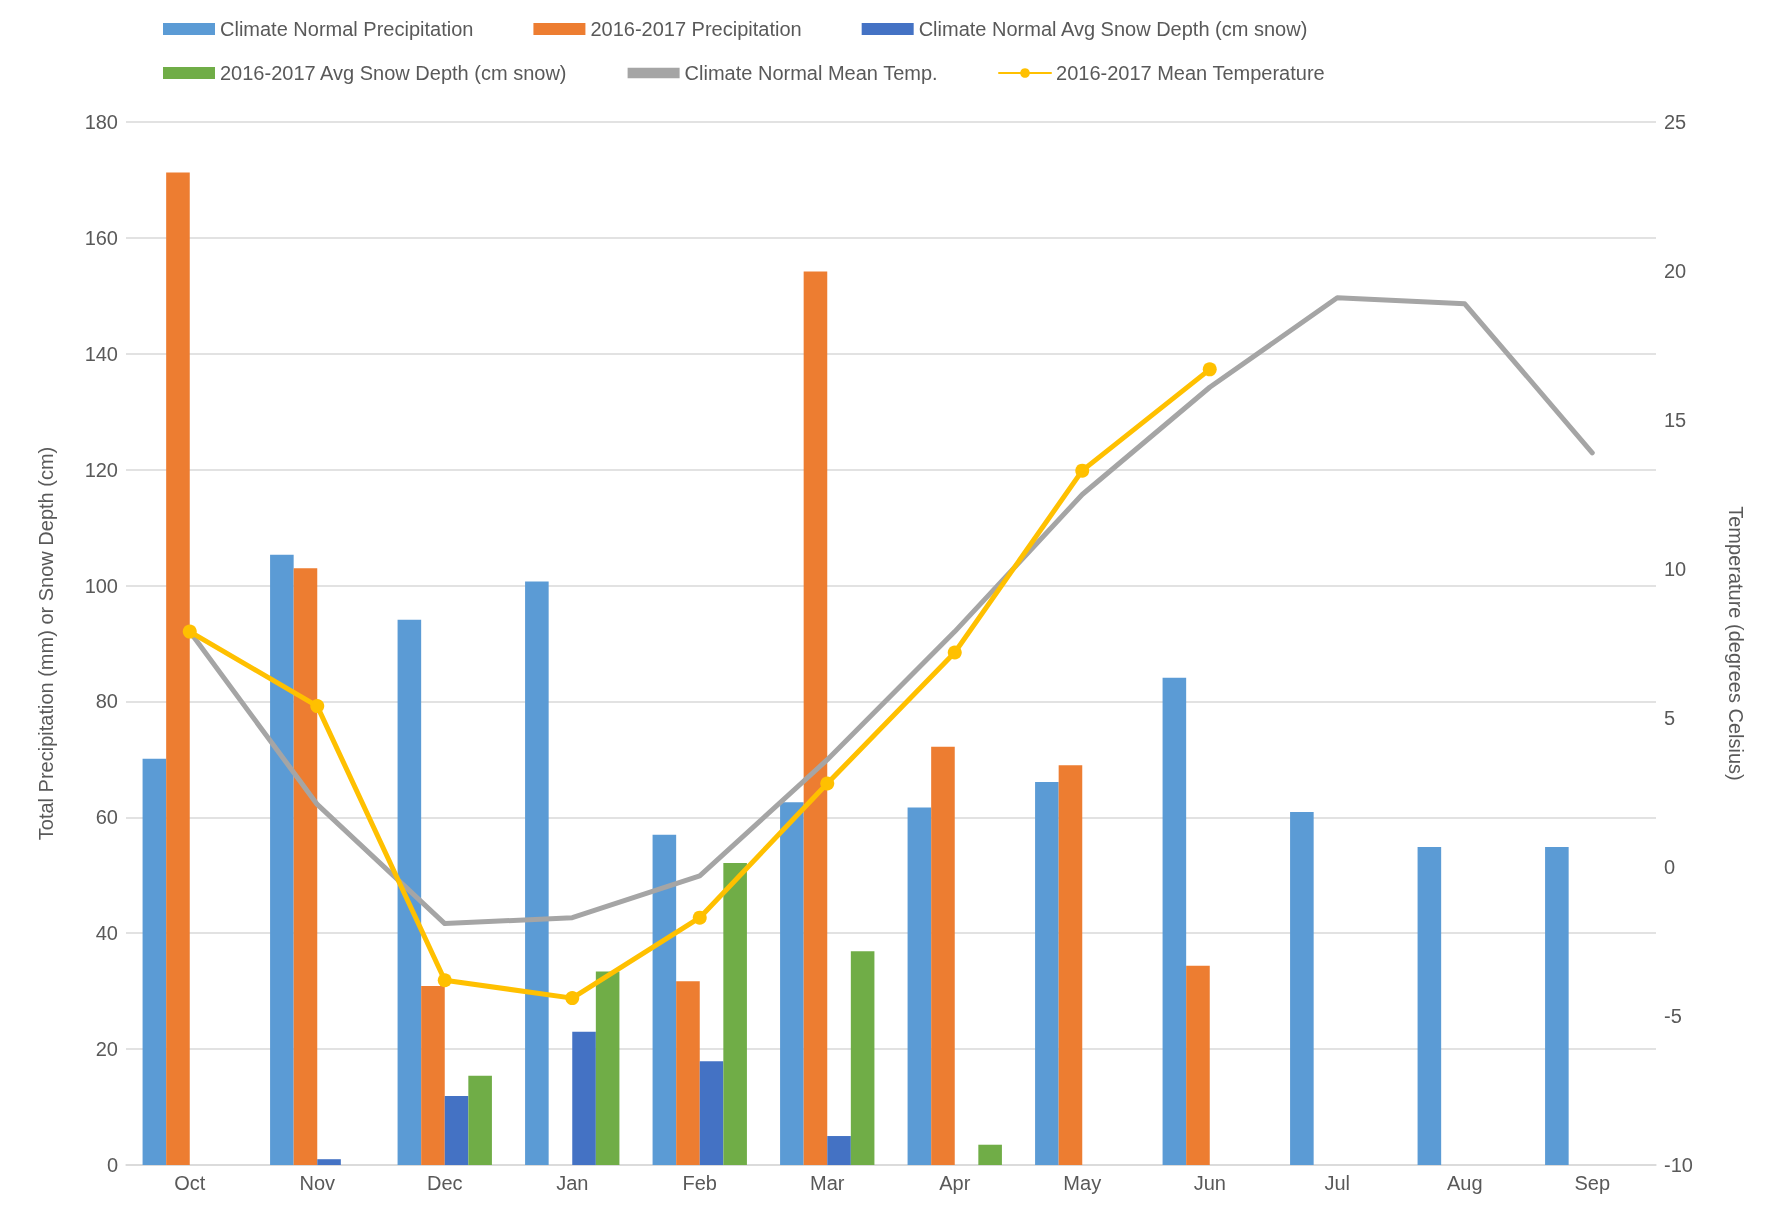 The image size is (1772, 1220). What do you see at coordinates (444, 1183) in the screenshot?
I see `x-tick-label: Dec` at bounding box center [444, 1183].